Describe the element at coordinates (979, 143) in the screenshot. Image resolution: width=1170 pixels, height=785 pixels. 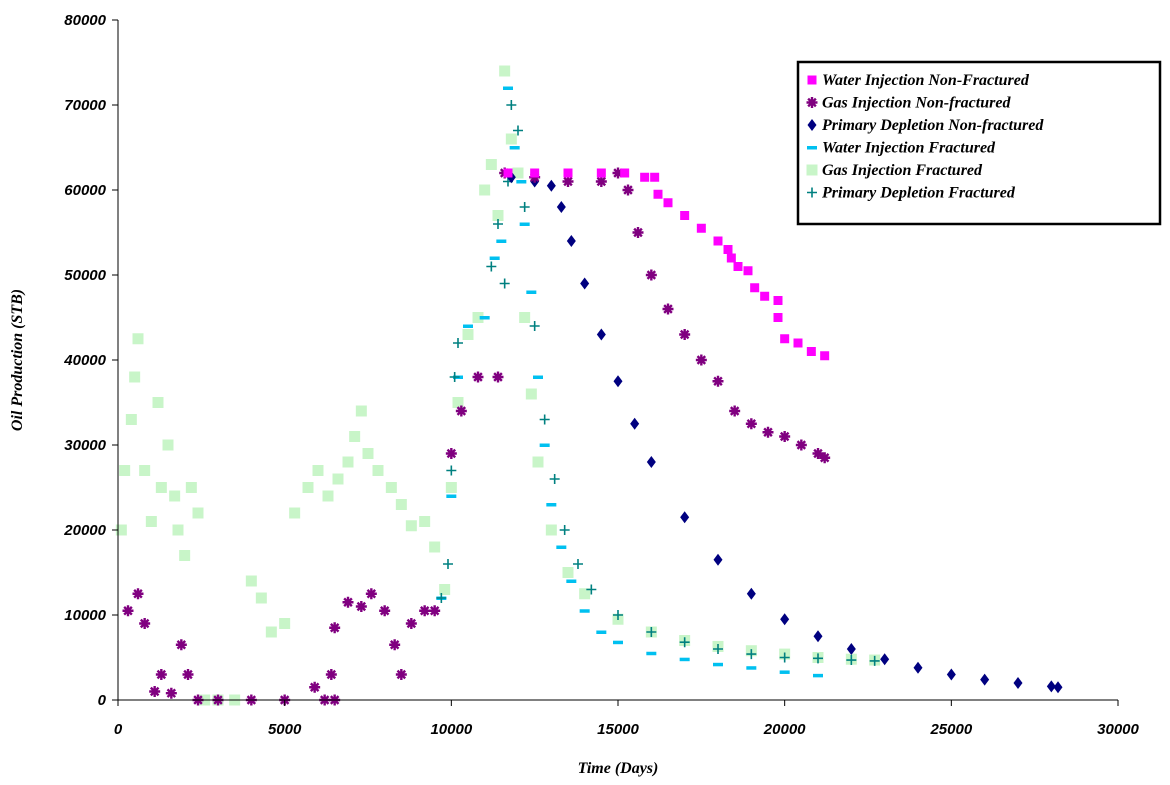
I see `legend-box` at that location.